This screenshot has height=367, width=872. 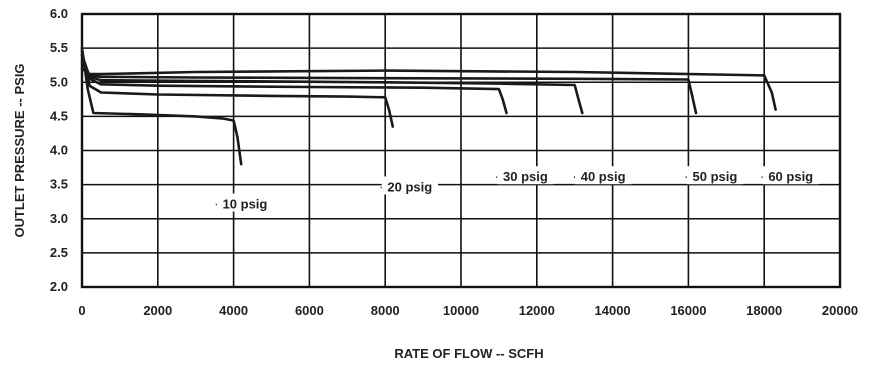 I want to click on x-tick-label: 18000, so click(x=764, y=310).